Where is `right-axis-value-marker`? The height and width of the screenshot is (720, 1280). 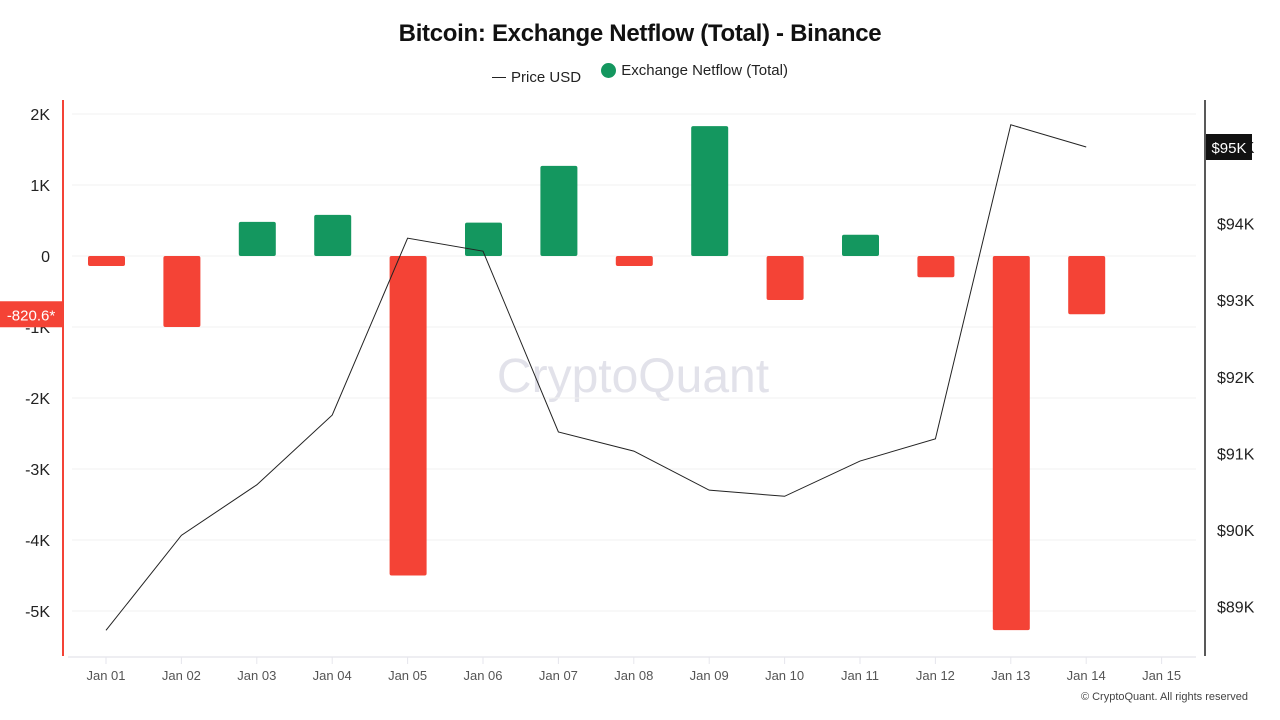
right-axis-value-marker is located at coordinates (1229, 147).